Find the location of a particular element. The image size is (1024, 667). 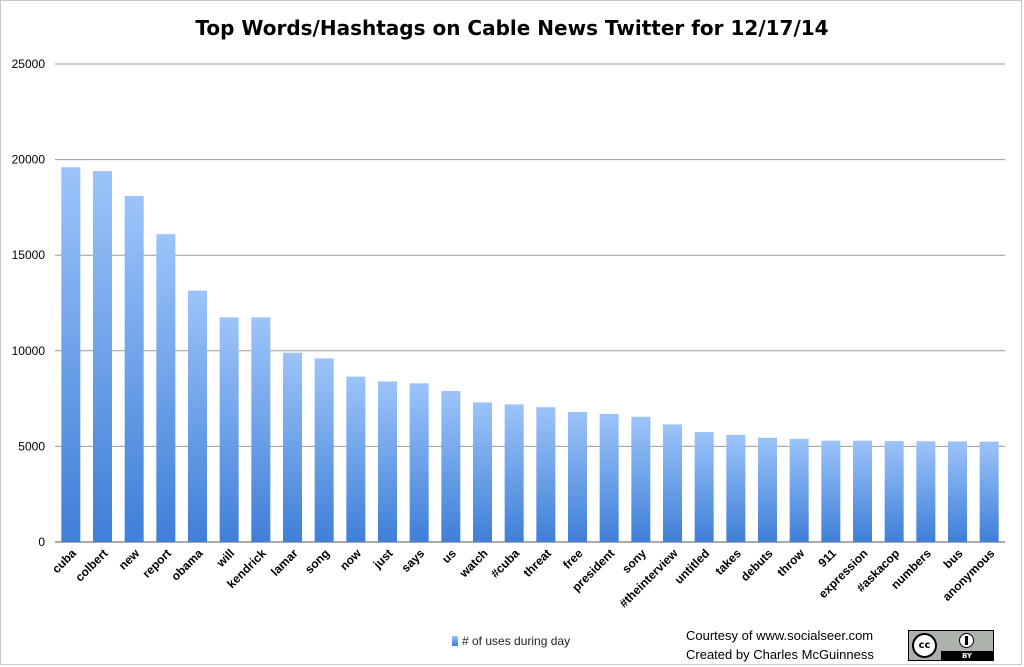

bar-numbers is located at coordinates (926, 491).